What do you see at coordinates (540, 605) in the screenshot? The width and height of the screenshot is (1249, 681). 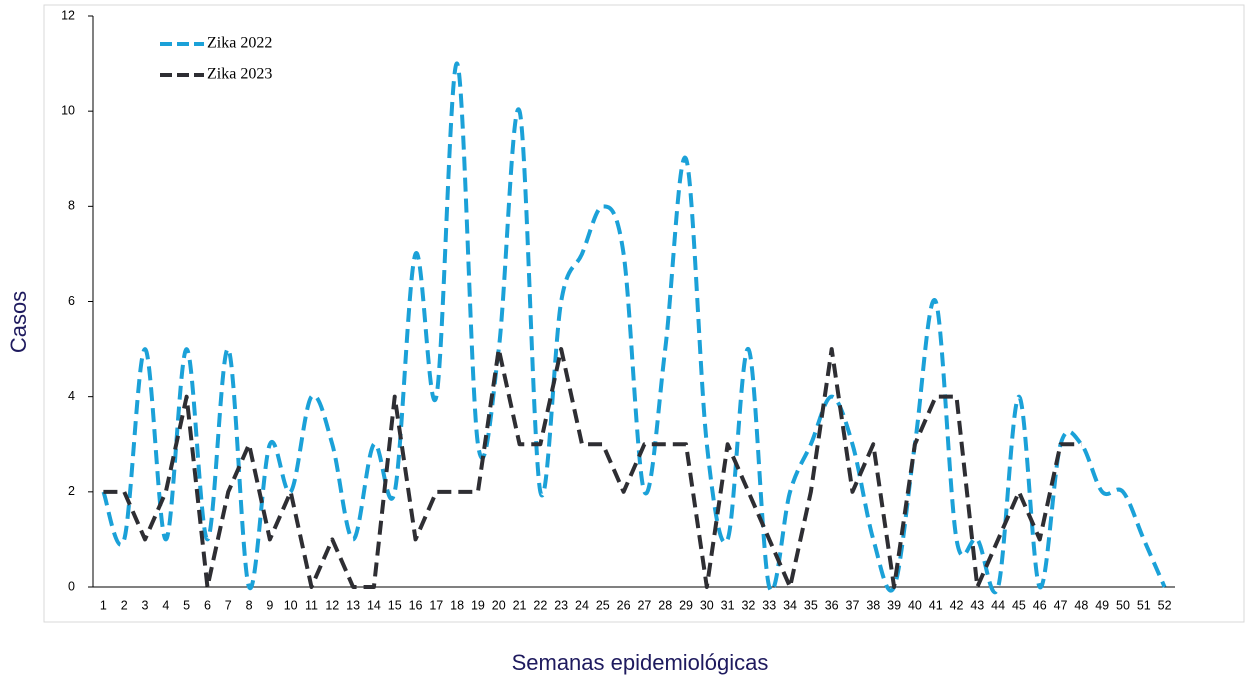 I see `x-tick-label: 22` at bounding box center [540, 605].